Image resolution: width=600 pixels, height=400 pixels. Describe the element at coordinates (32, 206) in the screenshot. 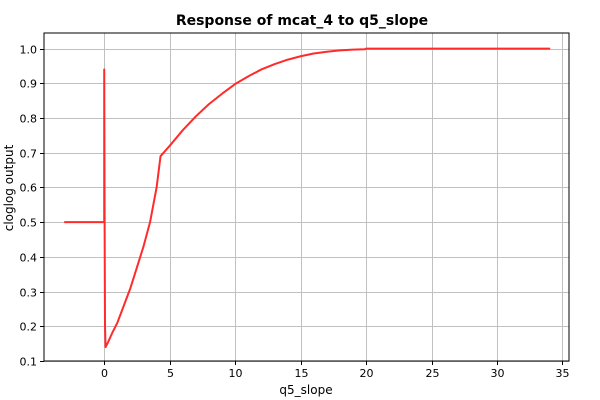

I see `y-axis-ticks: 0.1 0.2 0.3 0.4 0.5 0.6 0.7 0.8 0.9 1.0` at that location.